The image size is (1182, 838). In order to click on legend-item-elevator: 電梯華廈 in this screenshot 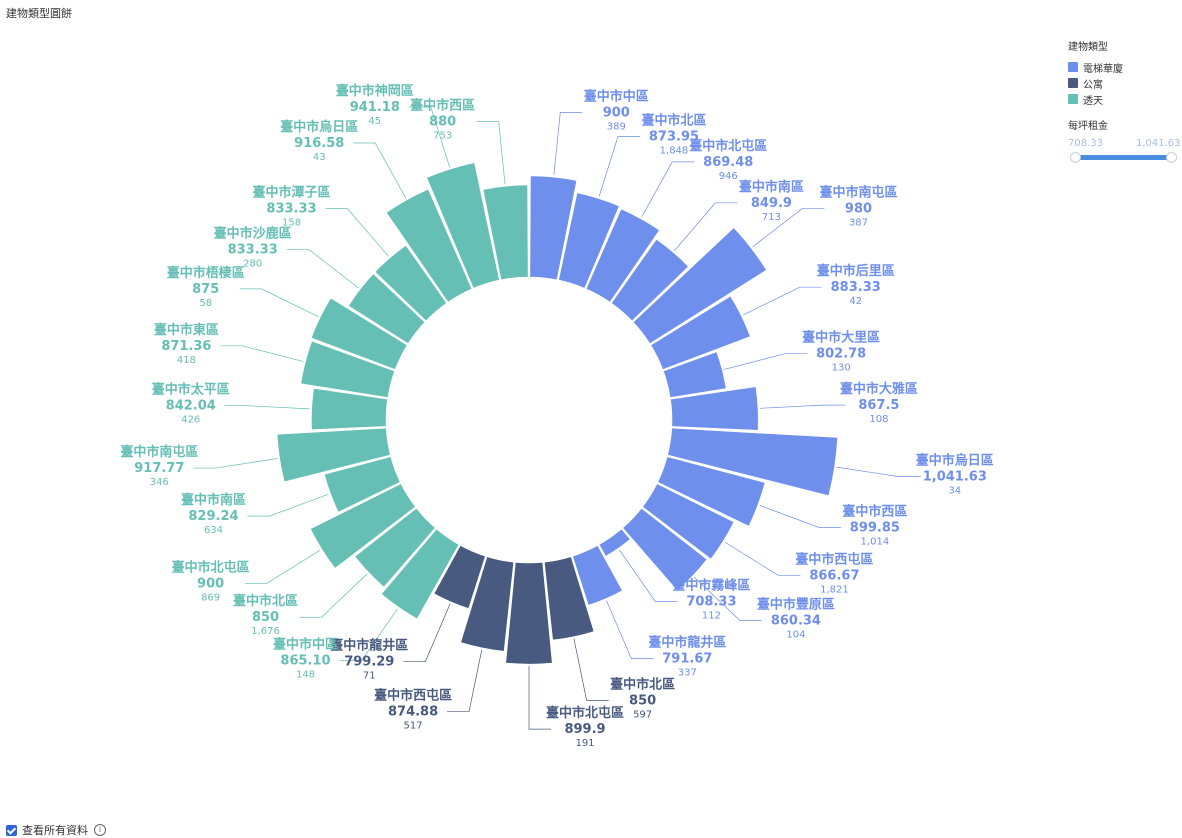, I will do `click(1123, 67)`.